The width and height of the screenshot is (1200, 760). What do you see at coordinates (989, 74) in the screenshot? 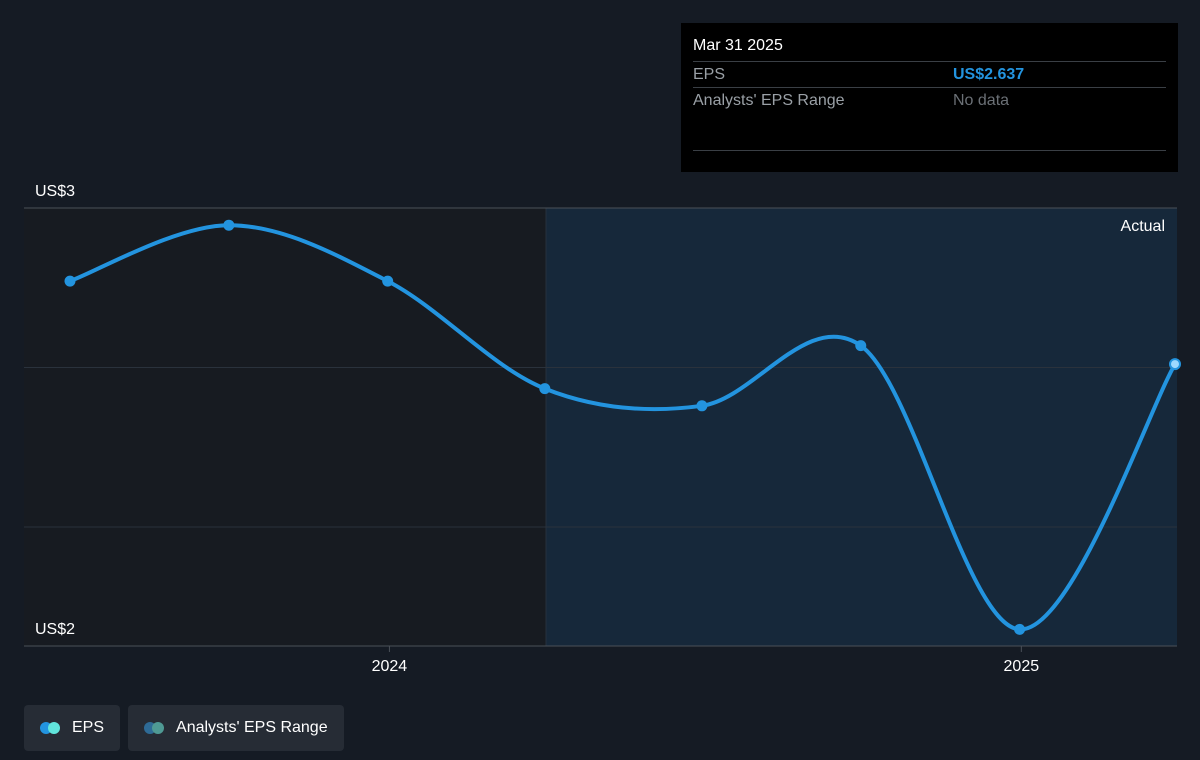
I see `tooltip-eps-value: US$2.637` at bounding box center [989, 74].